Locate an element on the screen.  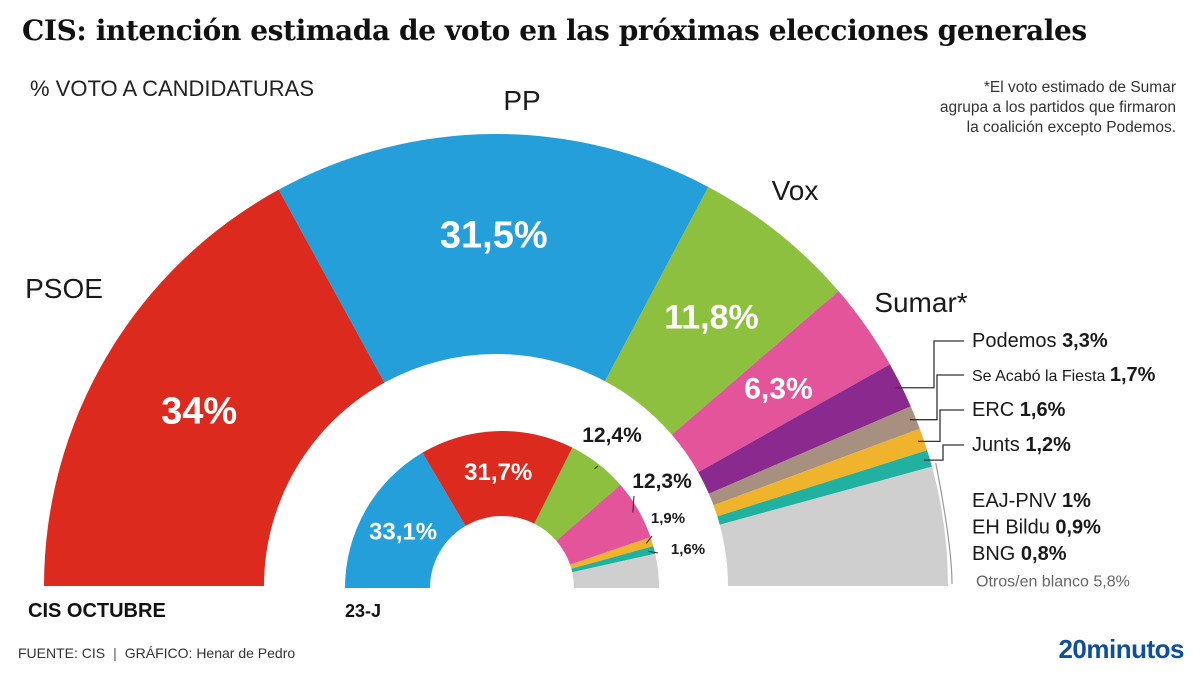
cis-slice-salf is located at coordinates (814, 456).